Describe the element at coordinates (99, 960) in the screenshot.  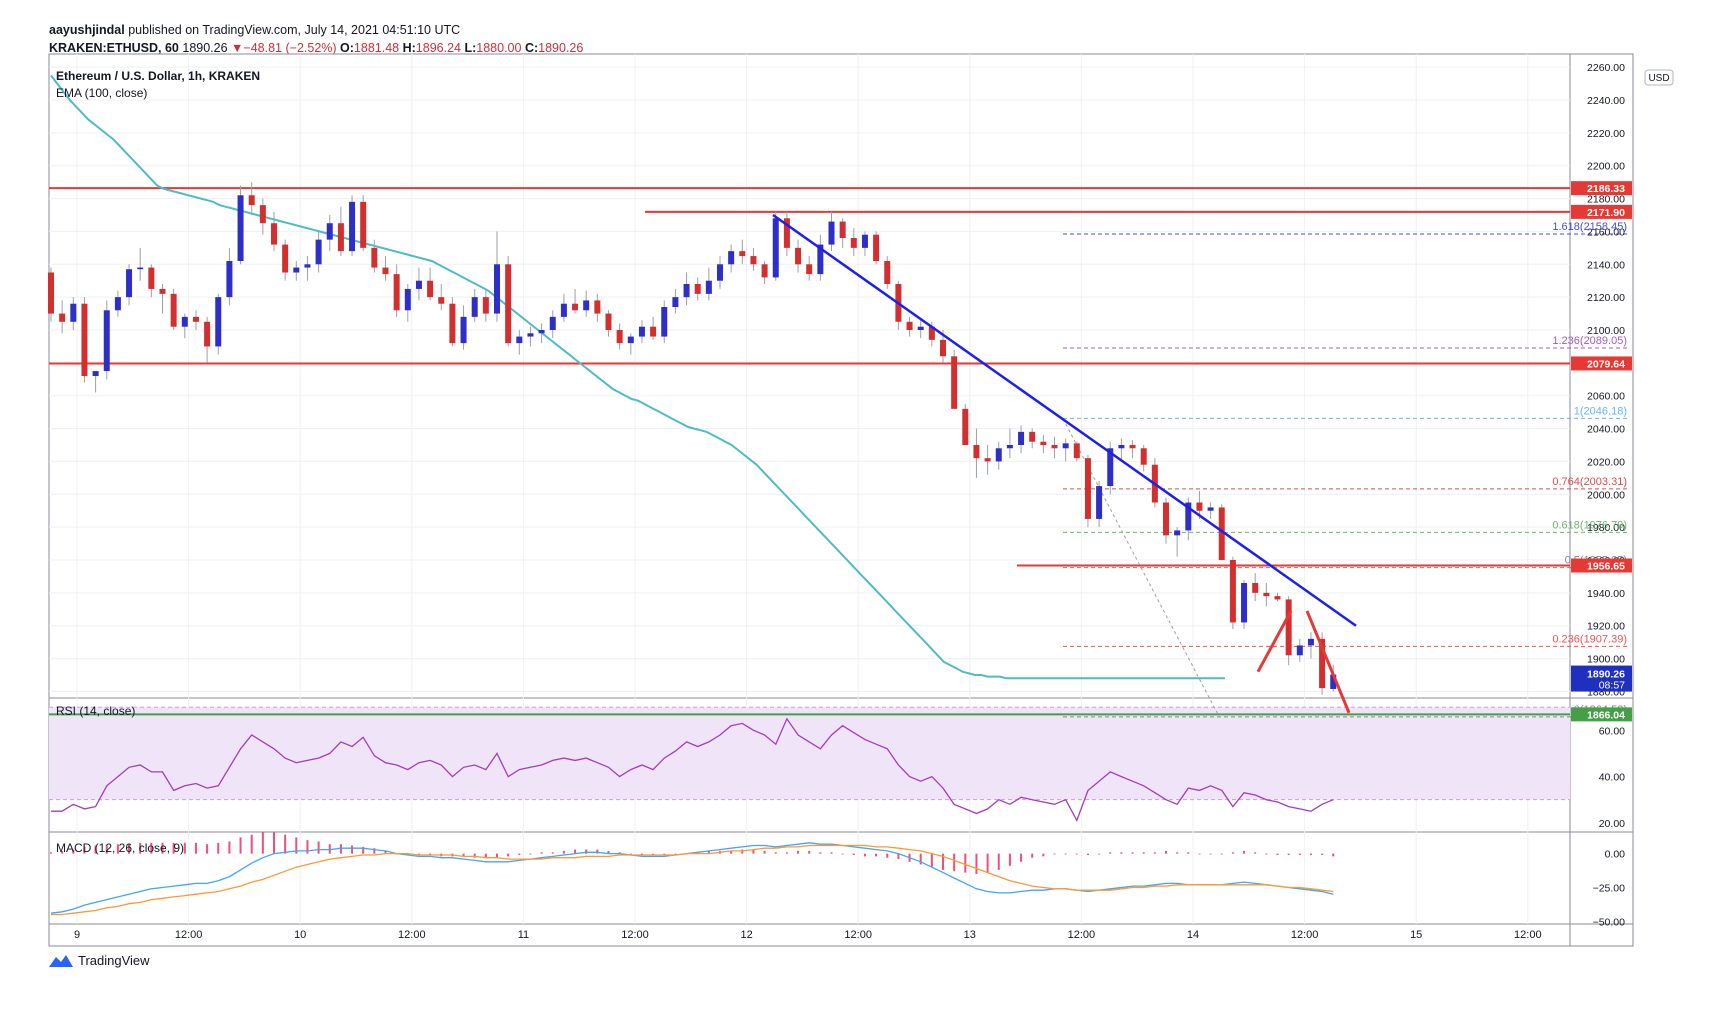
I see `tradingview-logo: TradingView` at that location.